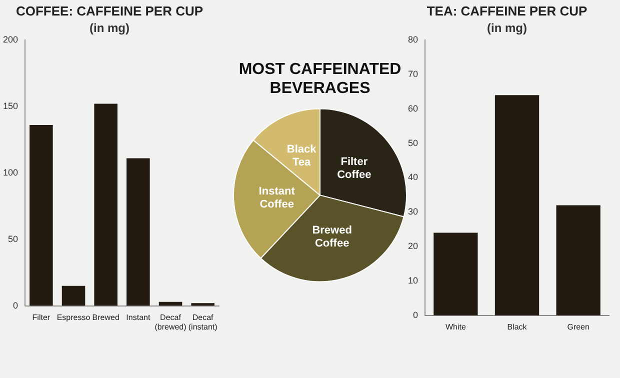 Image resolution: width=620 pixels, height=378 pixels. Describe the element at coordinates (10, 172) in the screenshot. I see `y-tick-label: 100` at that location.